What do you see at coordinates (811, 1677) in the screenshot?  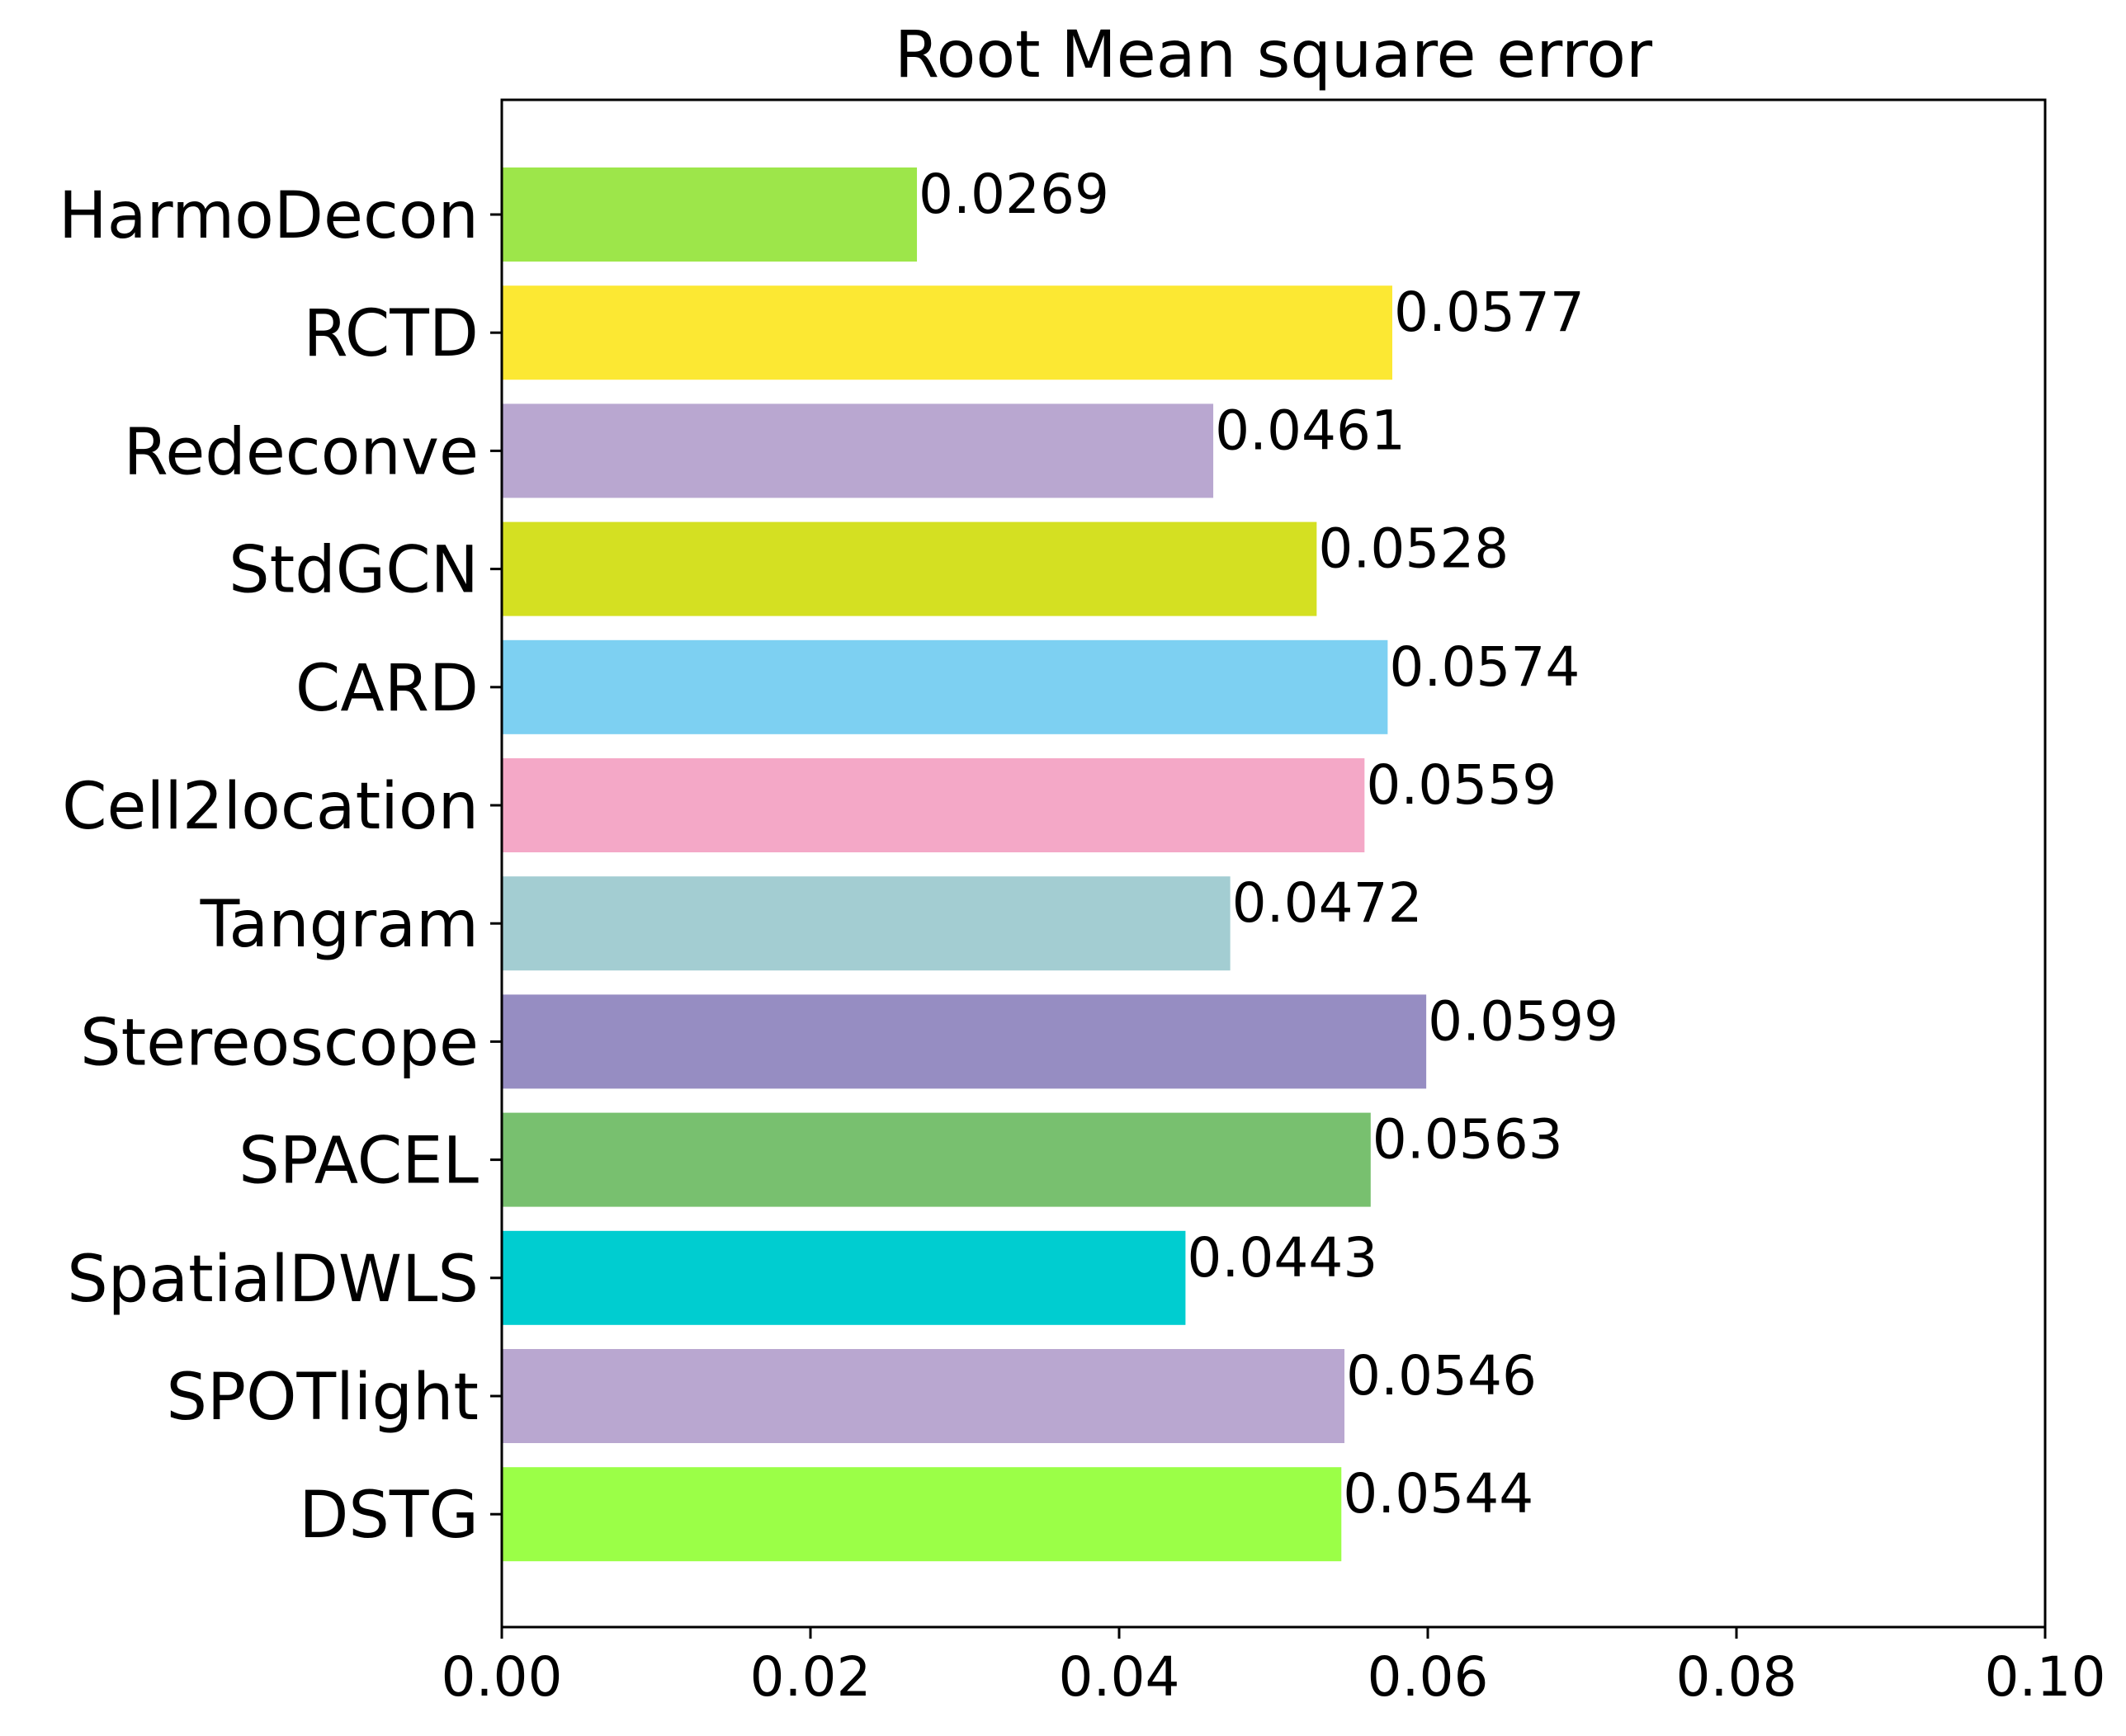 I see `x-tick-label: 0.02` at bounding box center [811, 1677].